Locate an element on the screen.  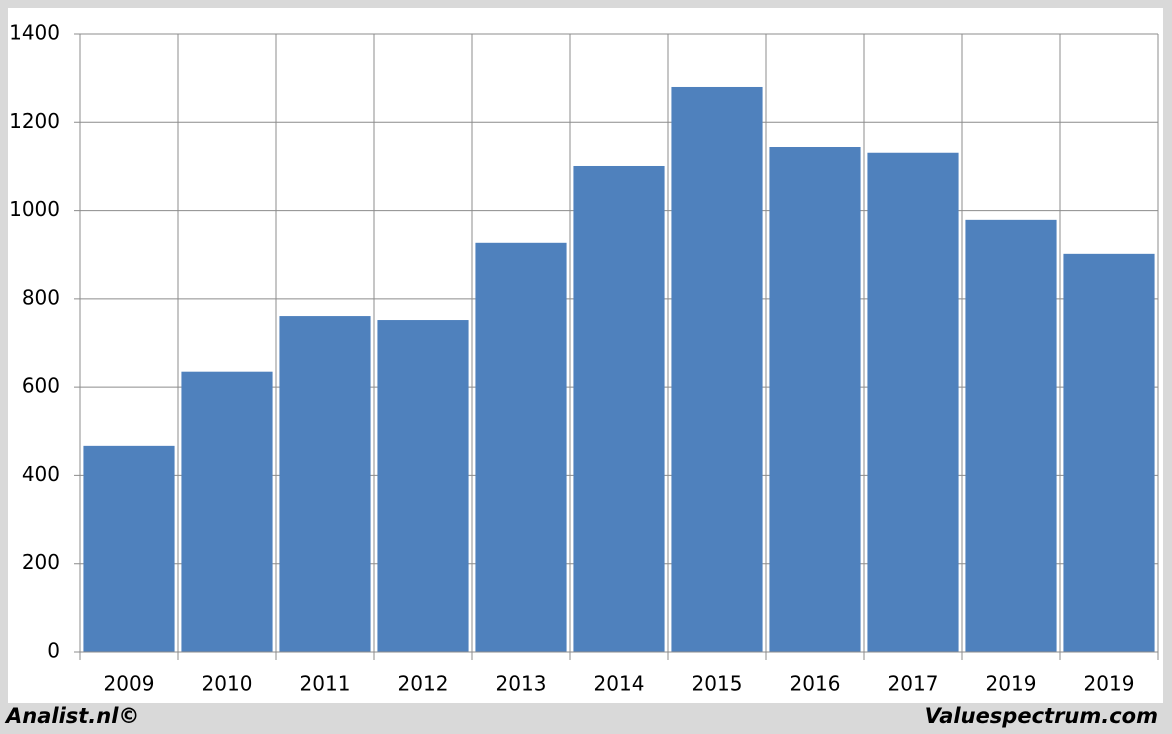
y-tick-label: 1000 is located at coordinates (34, 209).